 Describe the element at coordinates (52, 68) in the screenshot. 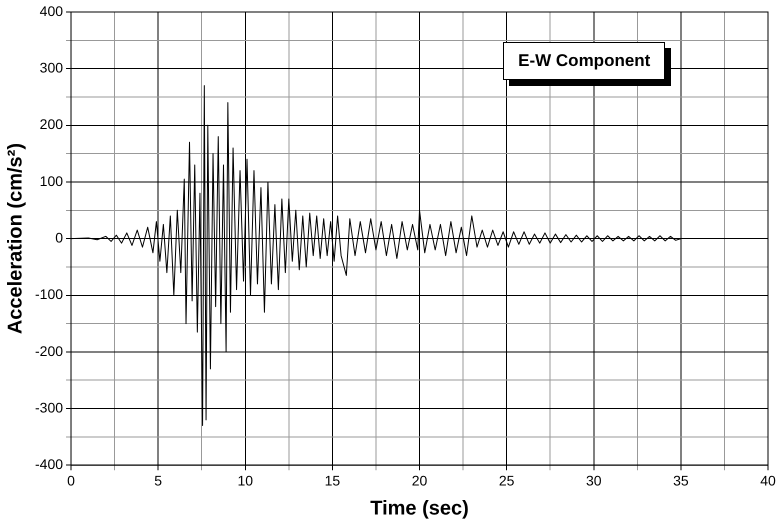

I see `y-tick-label: 300` at that location.